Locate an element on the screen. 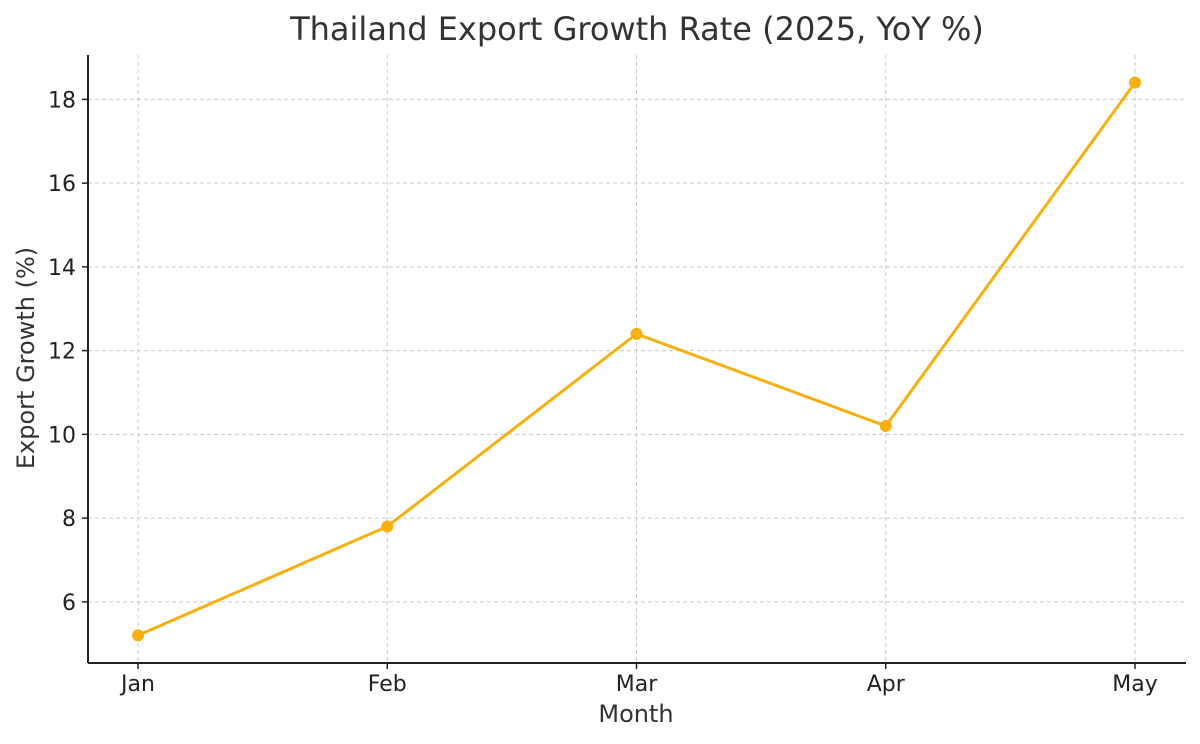 The width and height of the screenshot is (1200, 744). y-tick-label: 18 is located at coordinates (62, 100).